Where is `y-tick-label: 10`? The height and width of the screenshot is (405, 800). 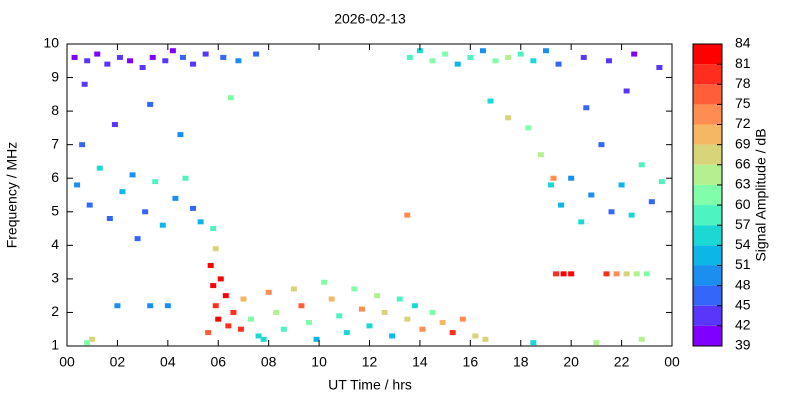 y-tick-label: 10 is located at coordinates (51, 43).